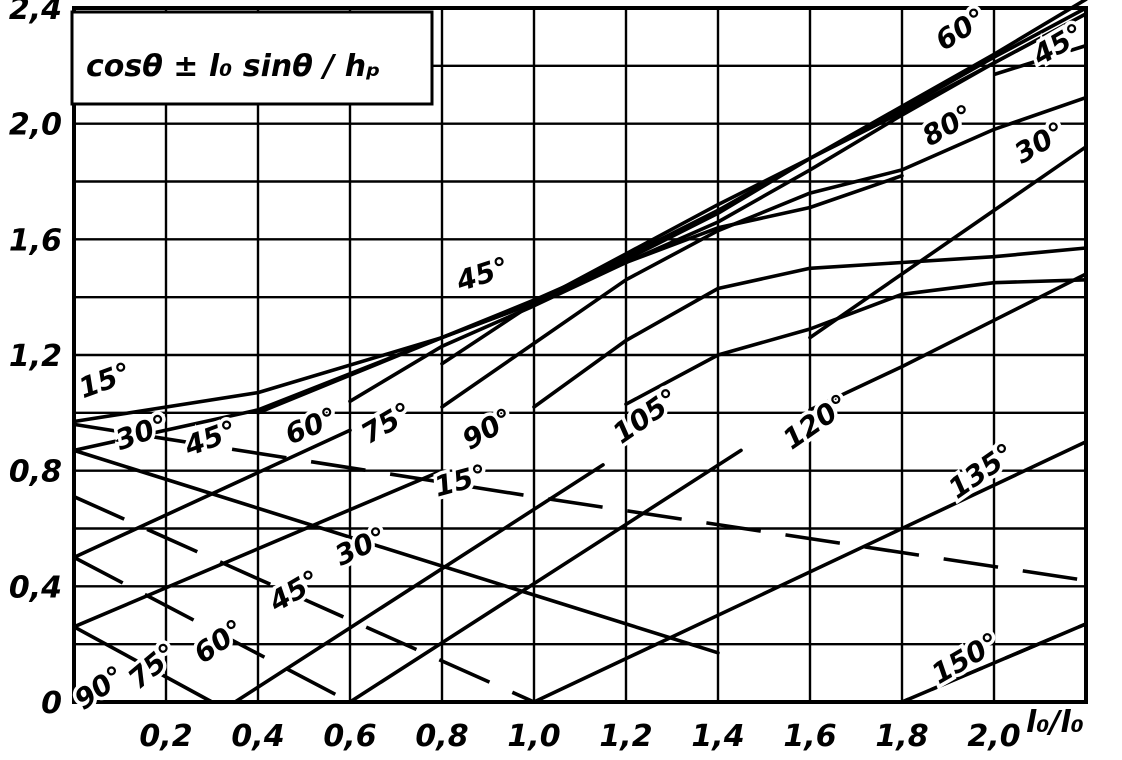 This screenshot has width=1122, height=760. Describe the element at coordinates (809, 736) in the screenshot. I see `x-tick-label: 1,6` at that location.